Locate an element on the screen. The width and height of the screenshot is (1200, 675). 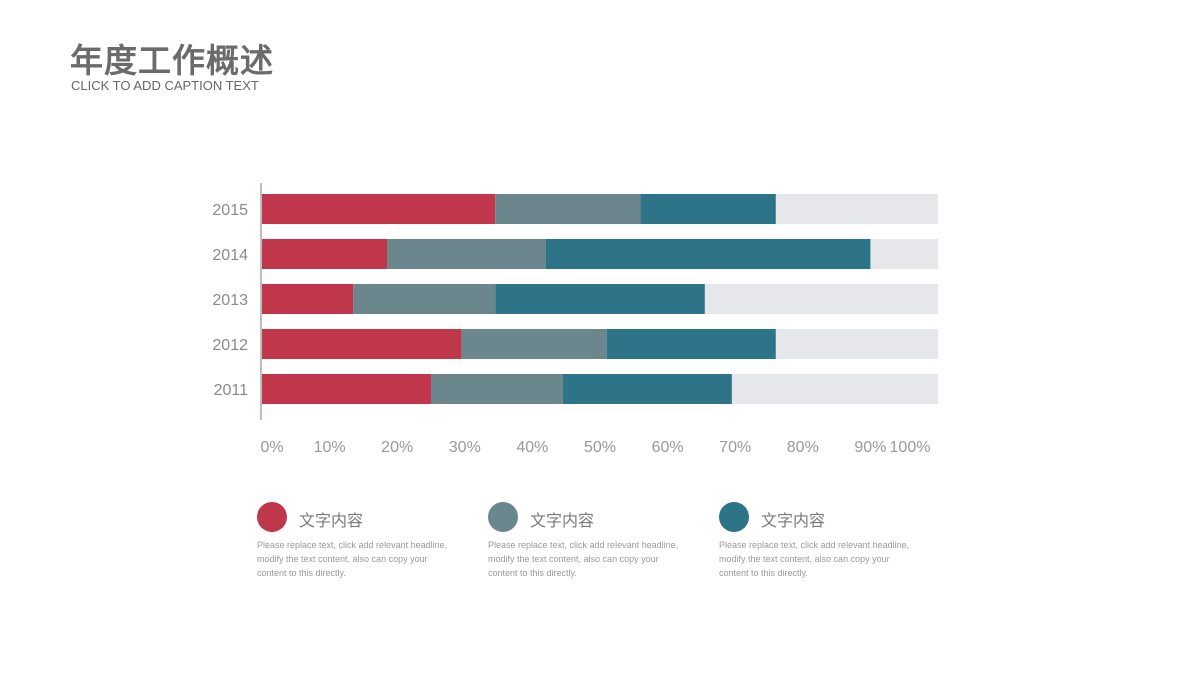
x-tick-label-3: 30% is located at coordinates (465, 447).